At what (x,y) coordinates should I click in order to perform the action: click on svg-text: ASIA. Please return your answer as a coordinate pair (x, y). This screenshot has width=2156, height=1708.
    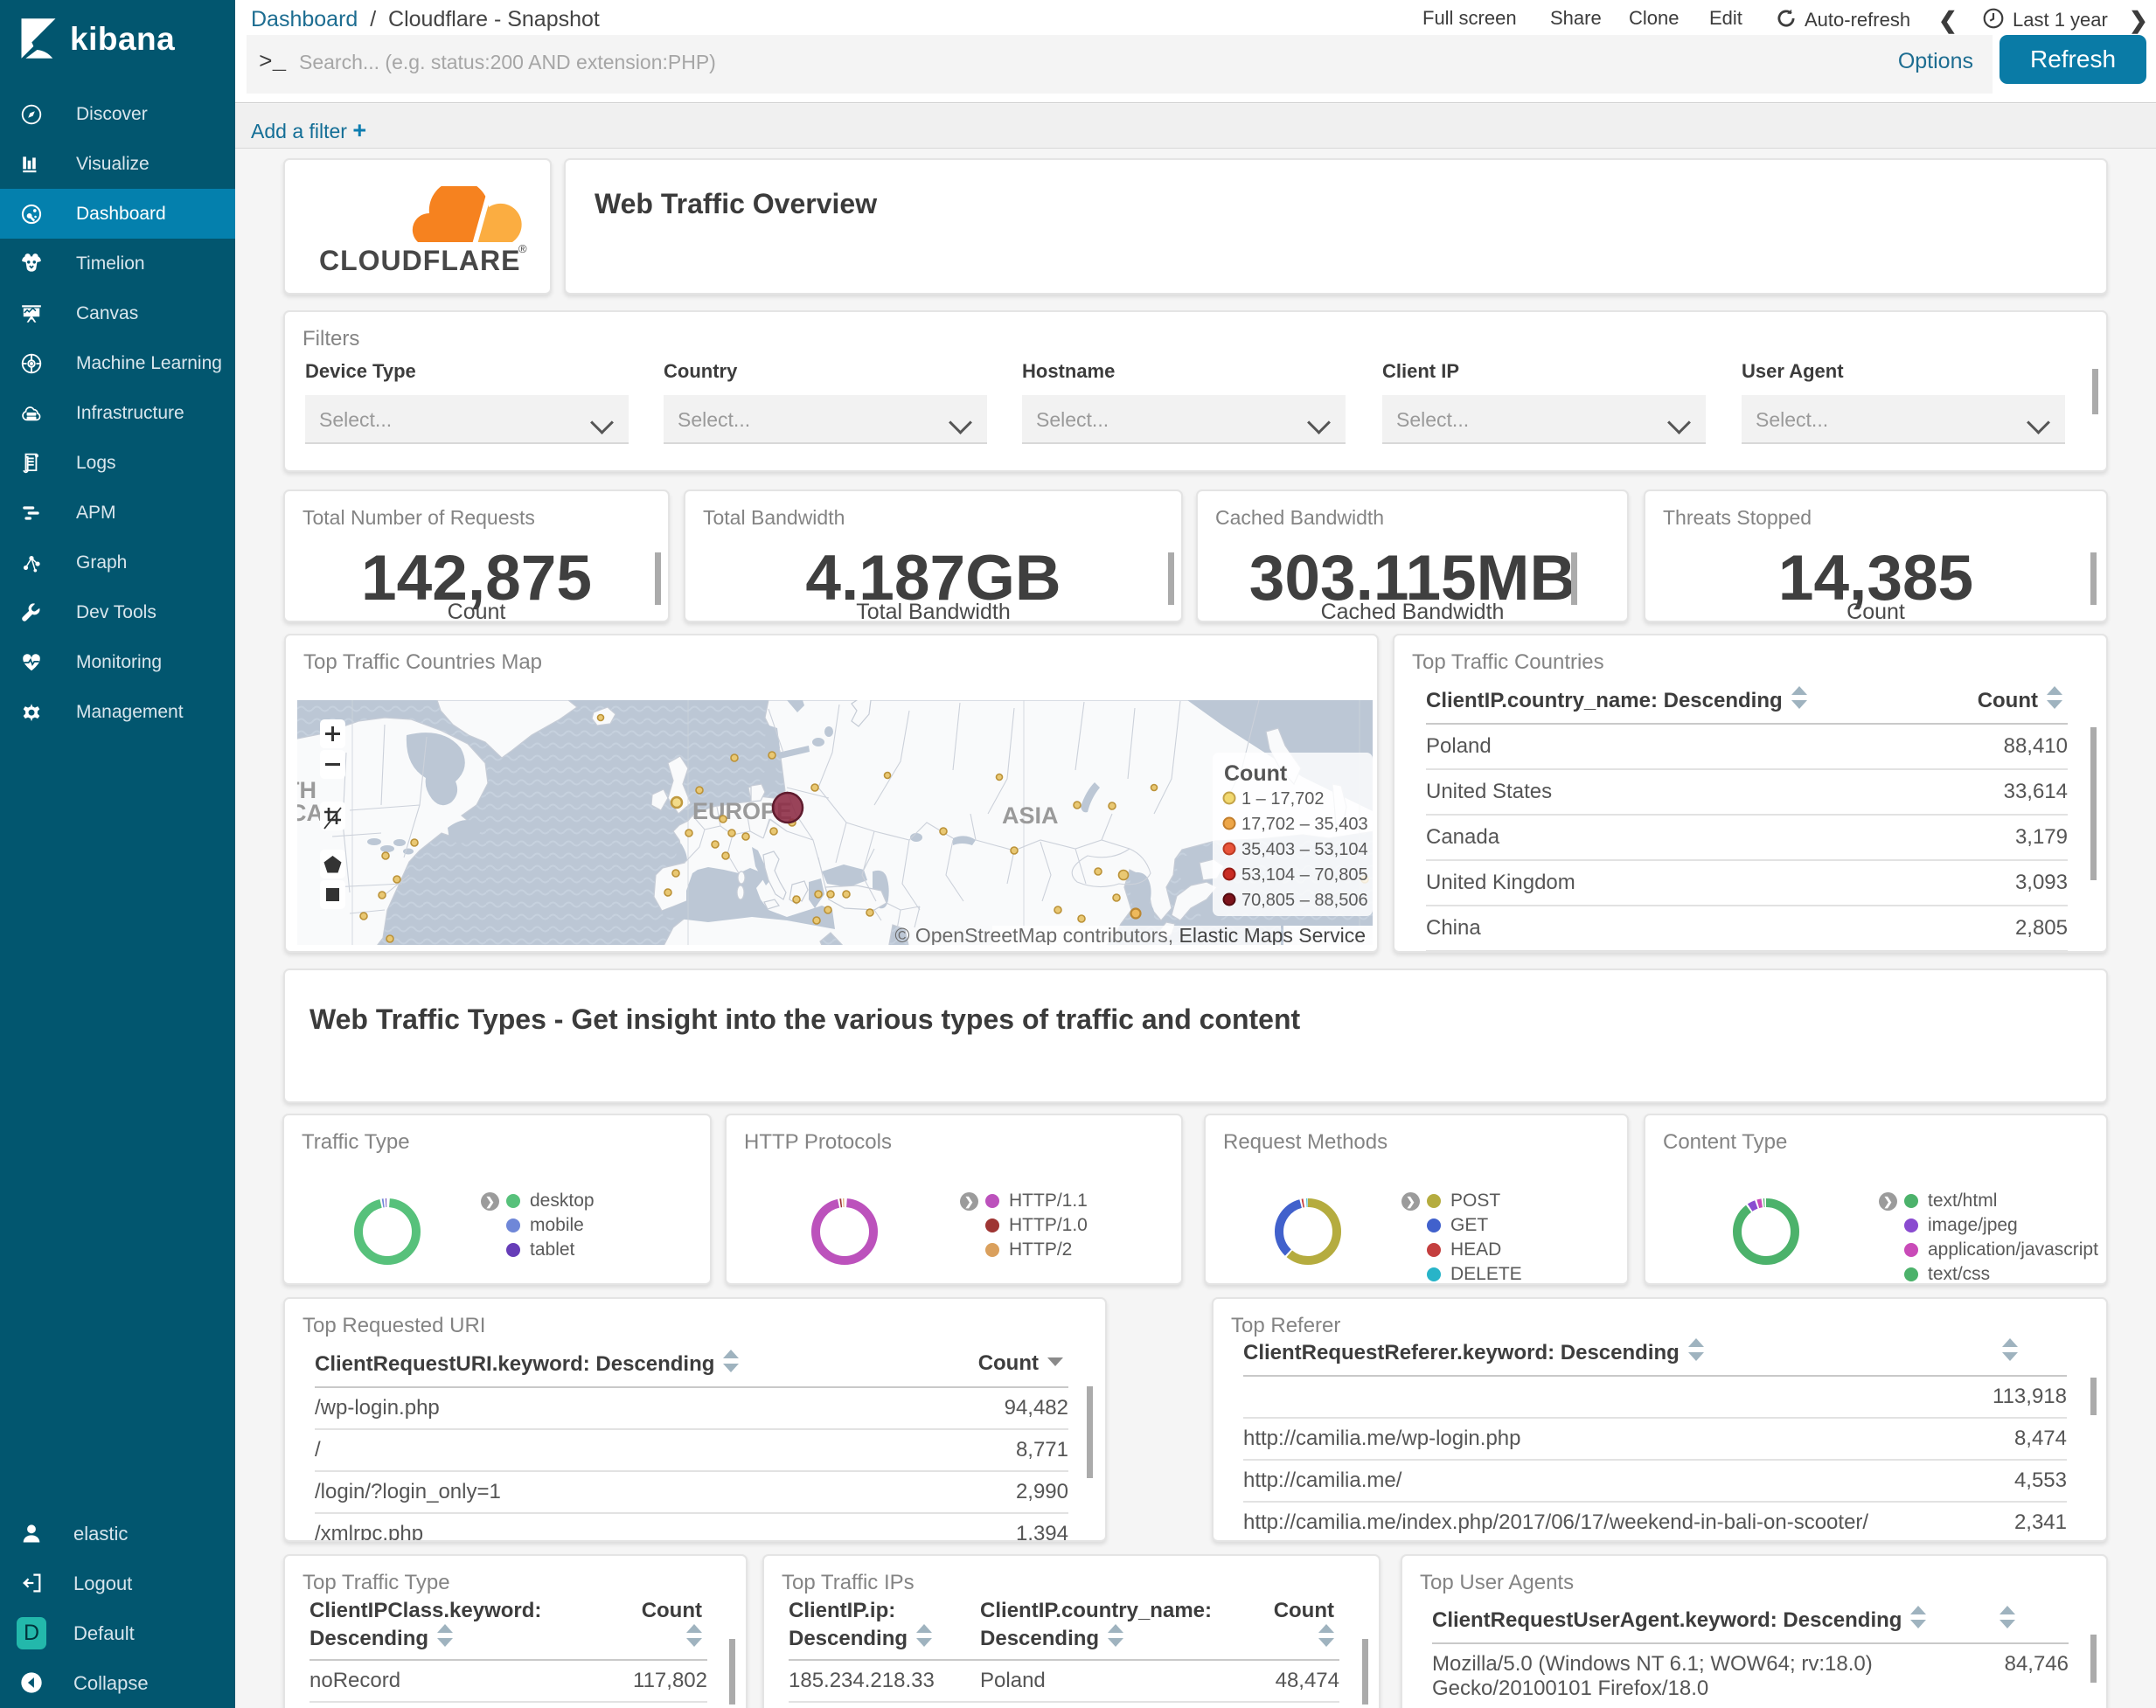
    Looking at the image, I should click on (1030, 815).